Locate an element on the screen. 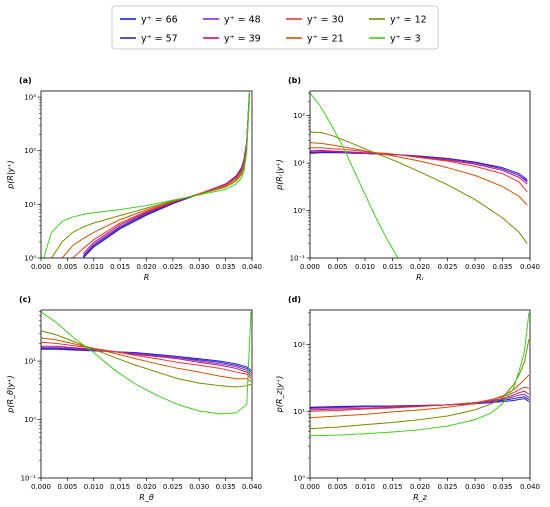  x-axis-label: R_θ is located at coordinates (146, 497).